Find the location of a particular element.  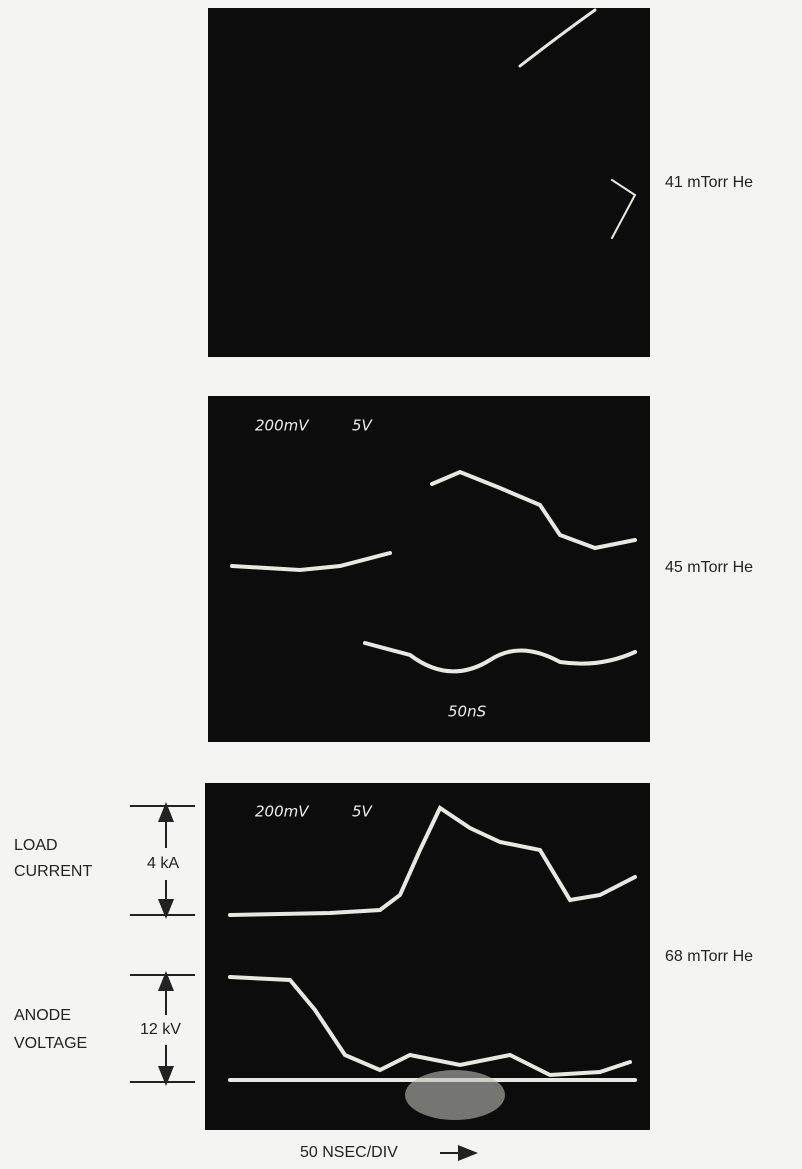

scale-label: 12 kV is located at coordinates (160, 1029).